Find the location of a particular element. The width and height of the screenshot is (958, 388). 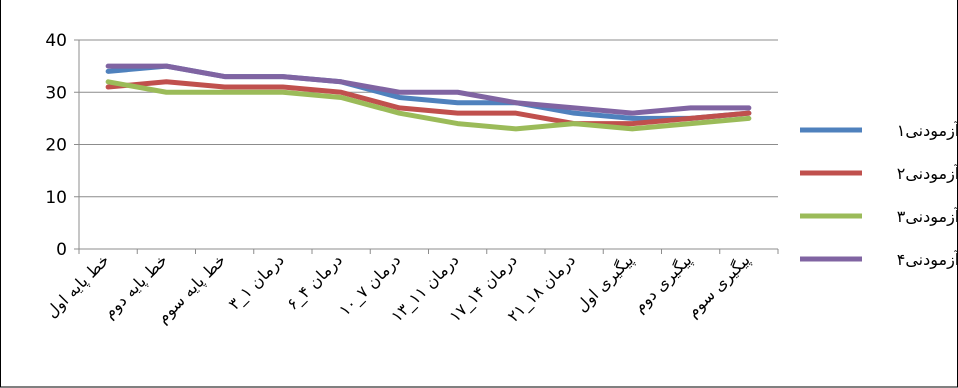

y-tick-label: 20 is located at coordinates (56, 146).